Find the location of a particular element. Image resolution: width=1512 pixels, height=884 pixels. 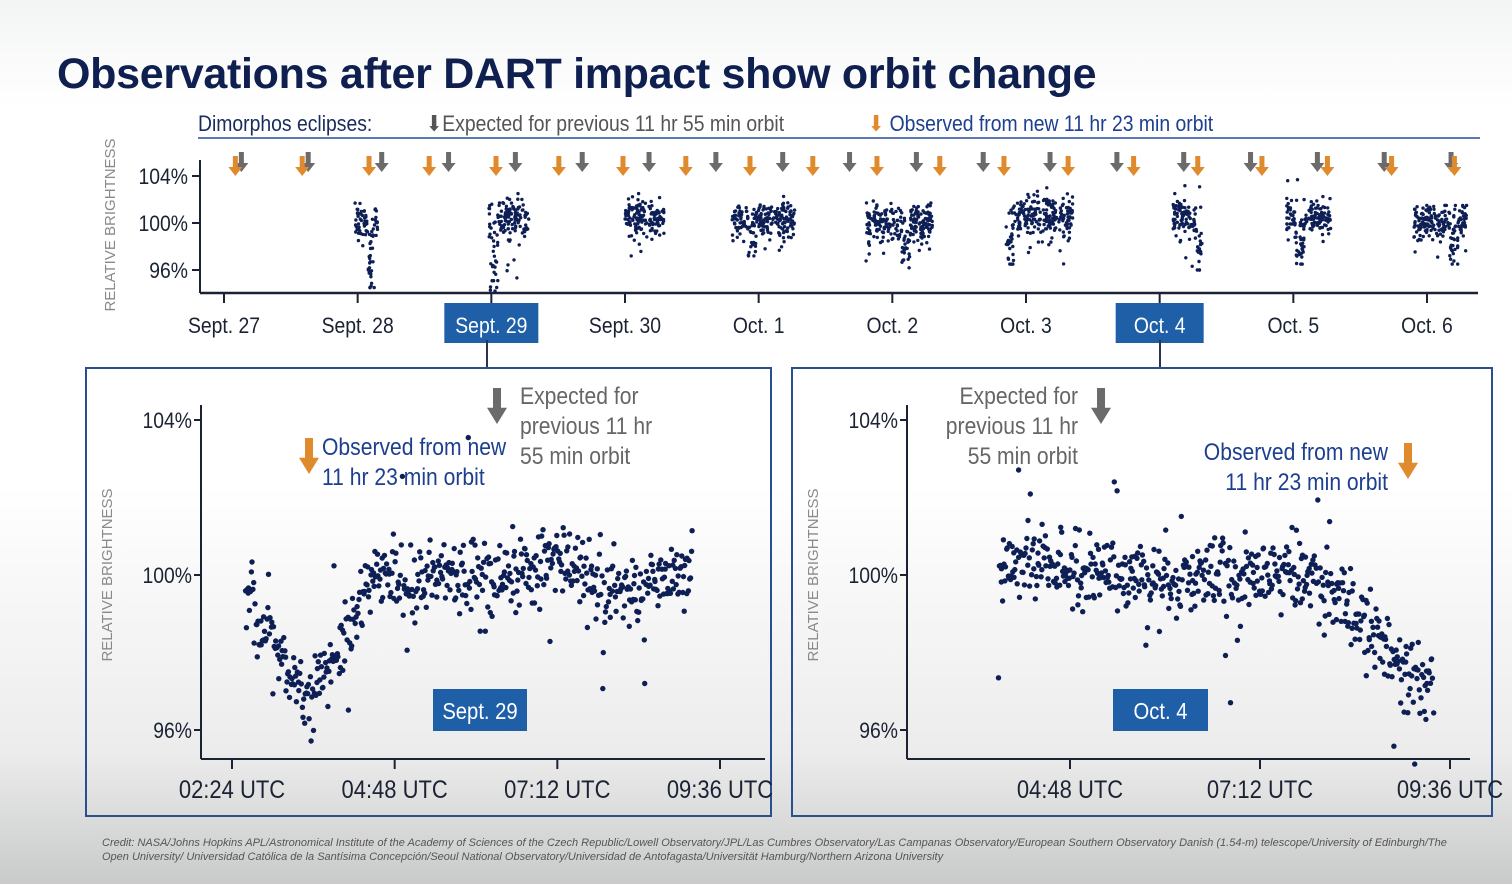

oct4-observed-arrow-icon is located at coordinates (1408, 461).